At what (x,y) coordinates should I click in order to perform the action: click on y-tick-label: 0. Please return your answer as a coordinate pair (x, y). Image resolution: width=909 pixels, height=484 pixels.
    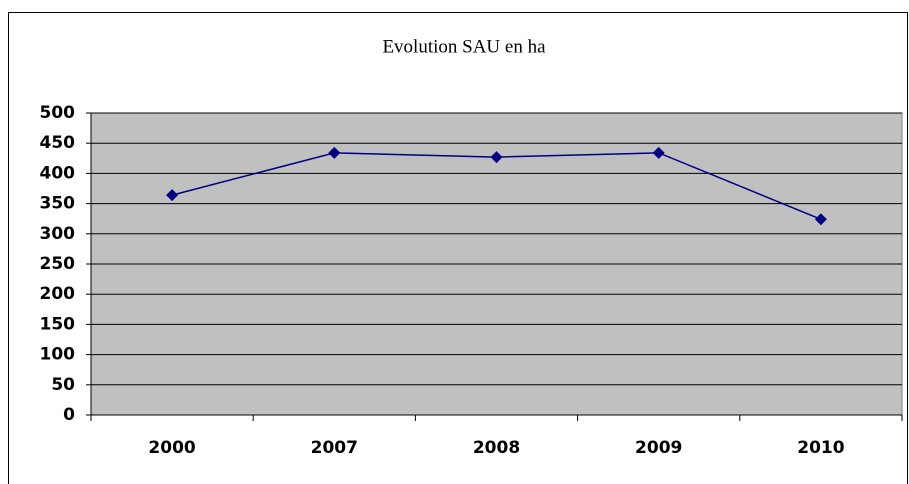
    Looking at the image, I should click on (69, 415).